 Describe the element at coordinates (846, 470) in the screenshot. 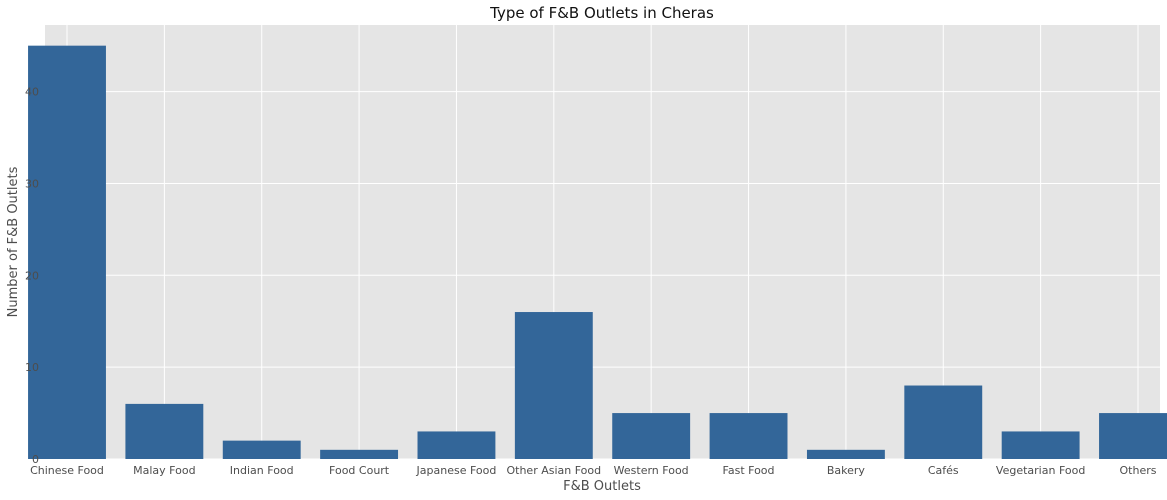

I see `x-tick-label: Bakery` at that location.